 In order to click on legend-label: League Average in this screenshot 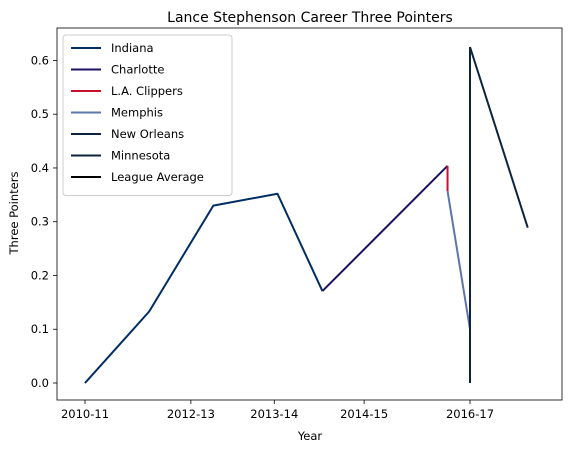, I will do `click(157, 177)`.